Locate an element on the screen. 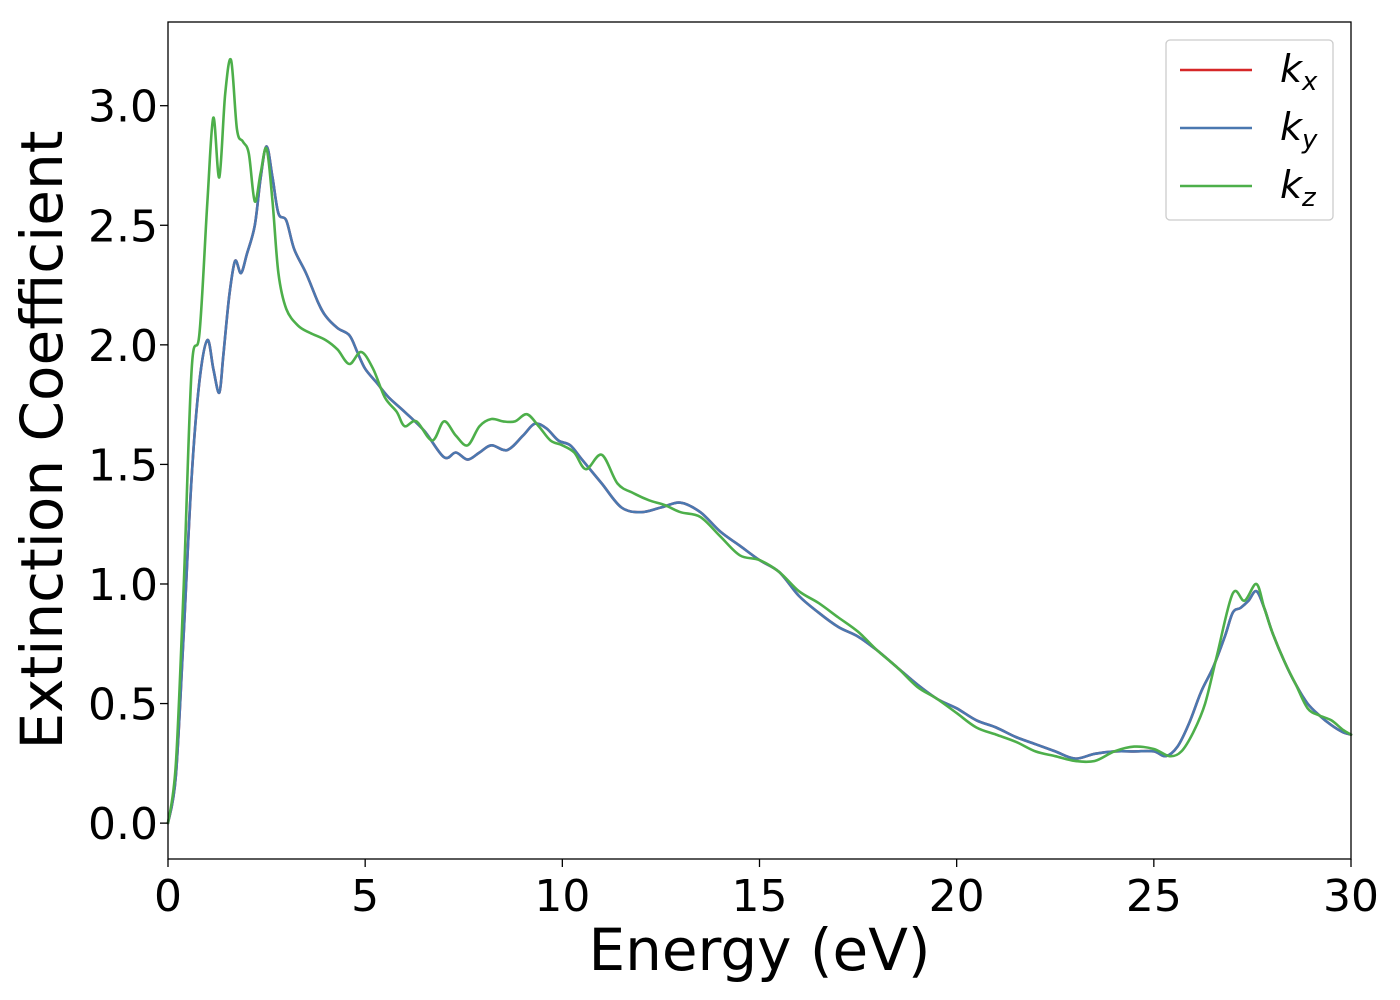 Image resolution: width=1400 pixels, height=1000 pixels. legend-entries: kx ky kz is located at coordinates (1249, 130).